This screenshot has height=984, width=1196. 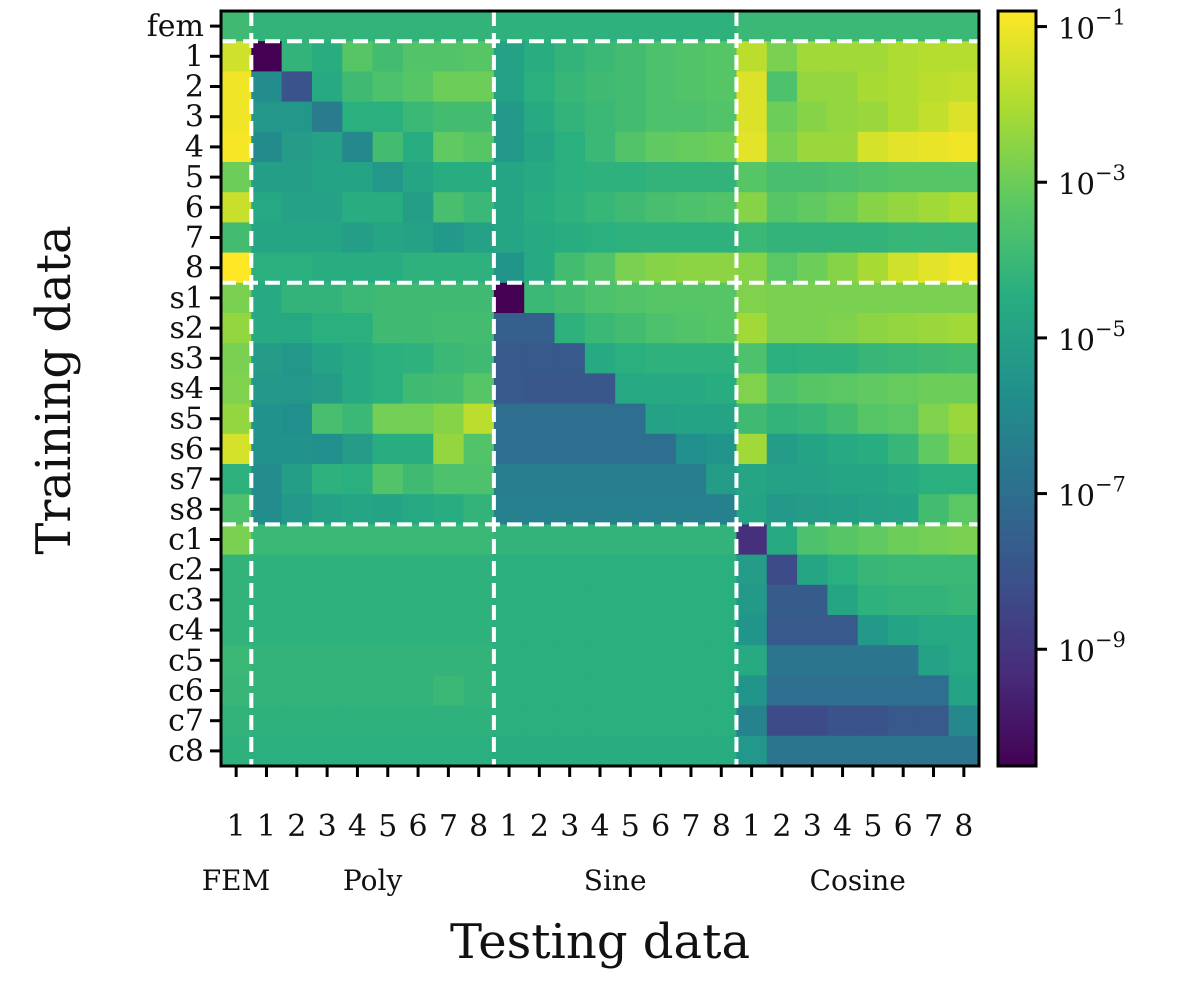 I want to click on y-tick-label: 2, so click(x=194, y=87).